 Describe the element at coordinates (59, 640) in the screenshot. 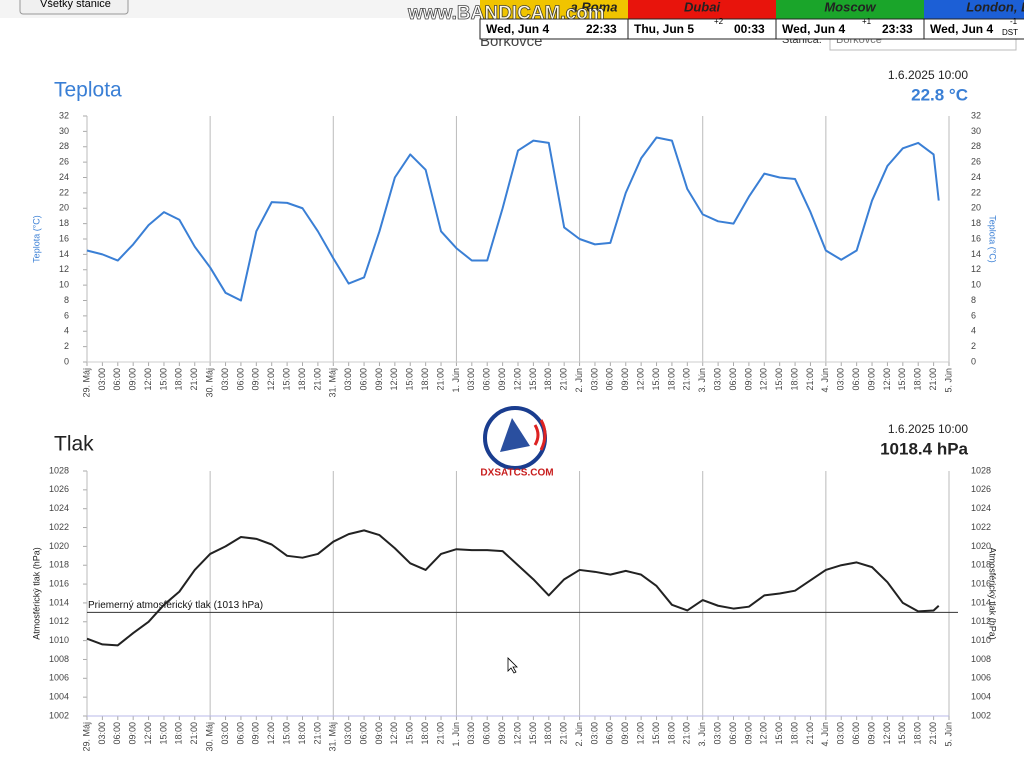

I see `y-tick-label: 1010` at that location.